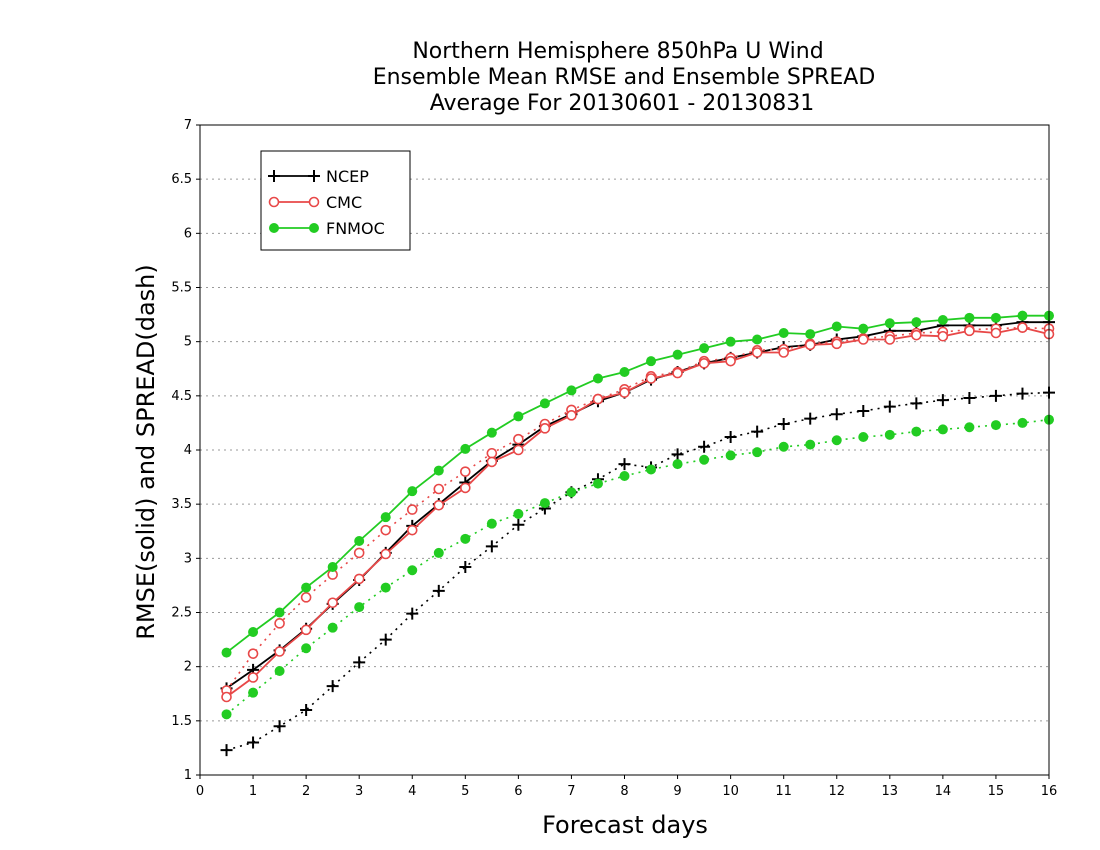 This screenshot has height=850, width=1100. What do you see at coordinates (1049, 791) in the screenshot?
I see `x-tick-label: 16` at bounding box center [1049, 791].